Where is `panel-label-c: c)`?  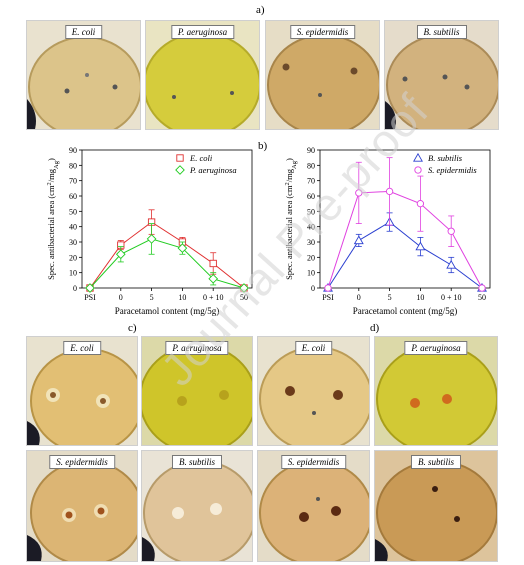
panel-label-c: c) is located at coordinates (132, 328).